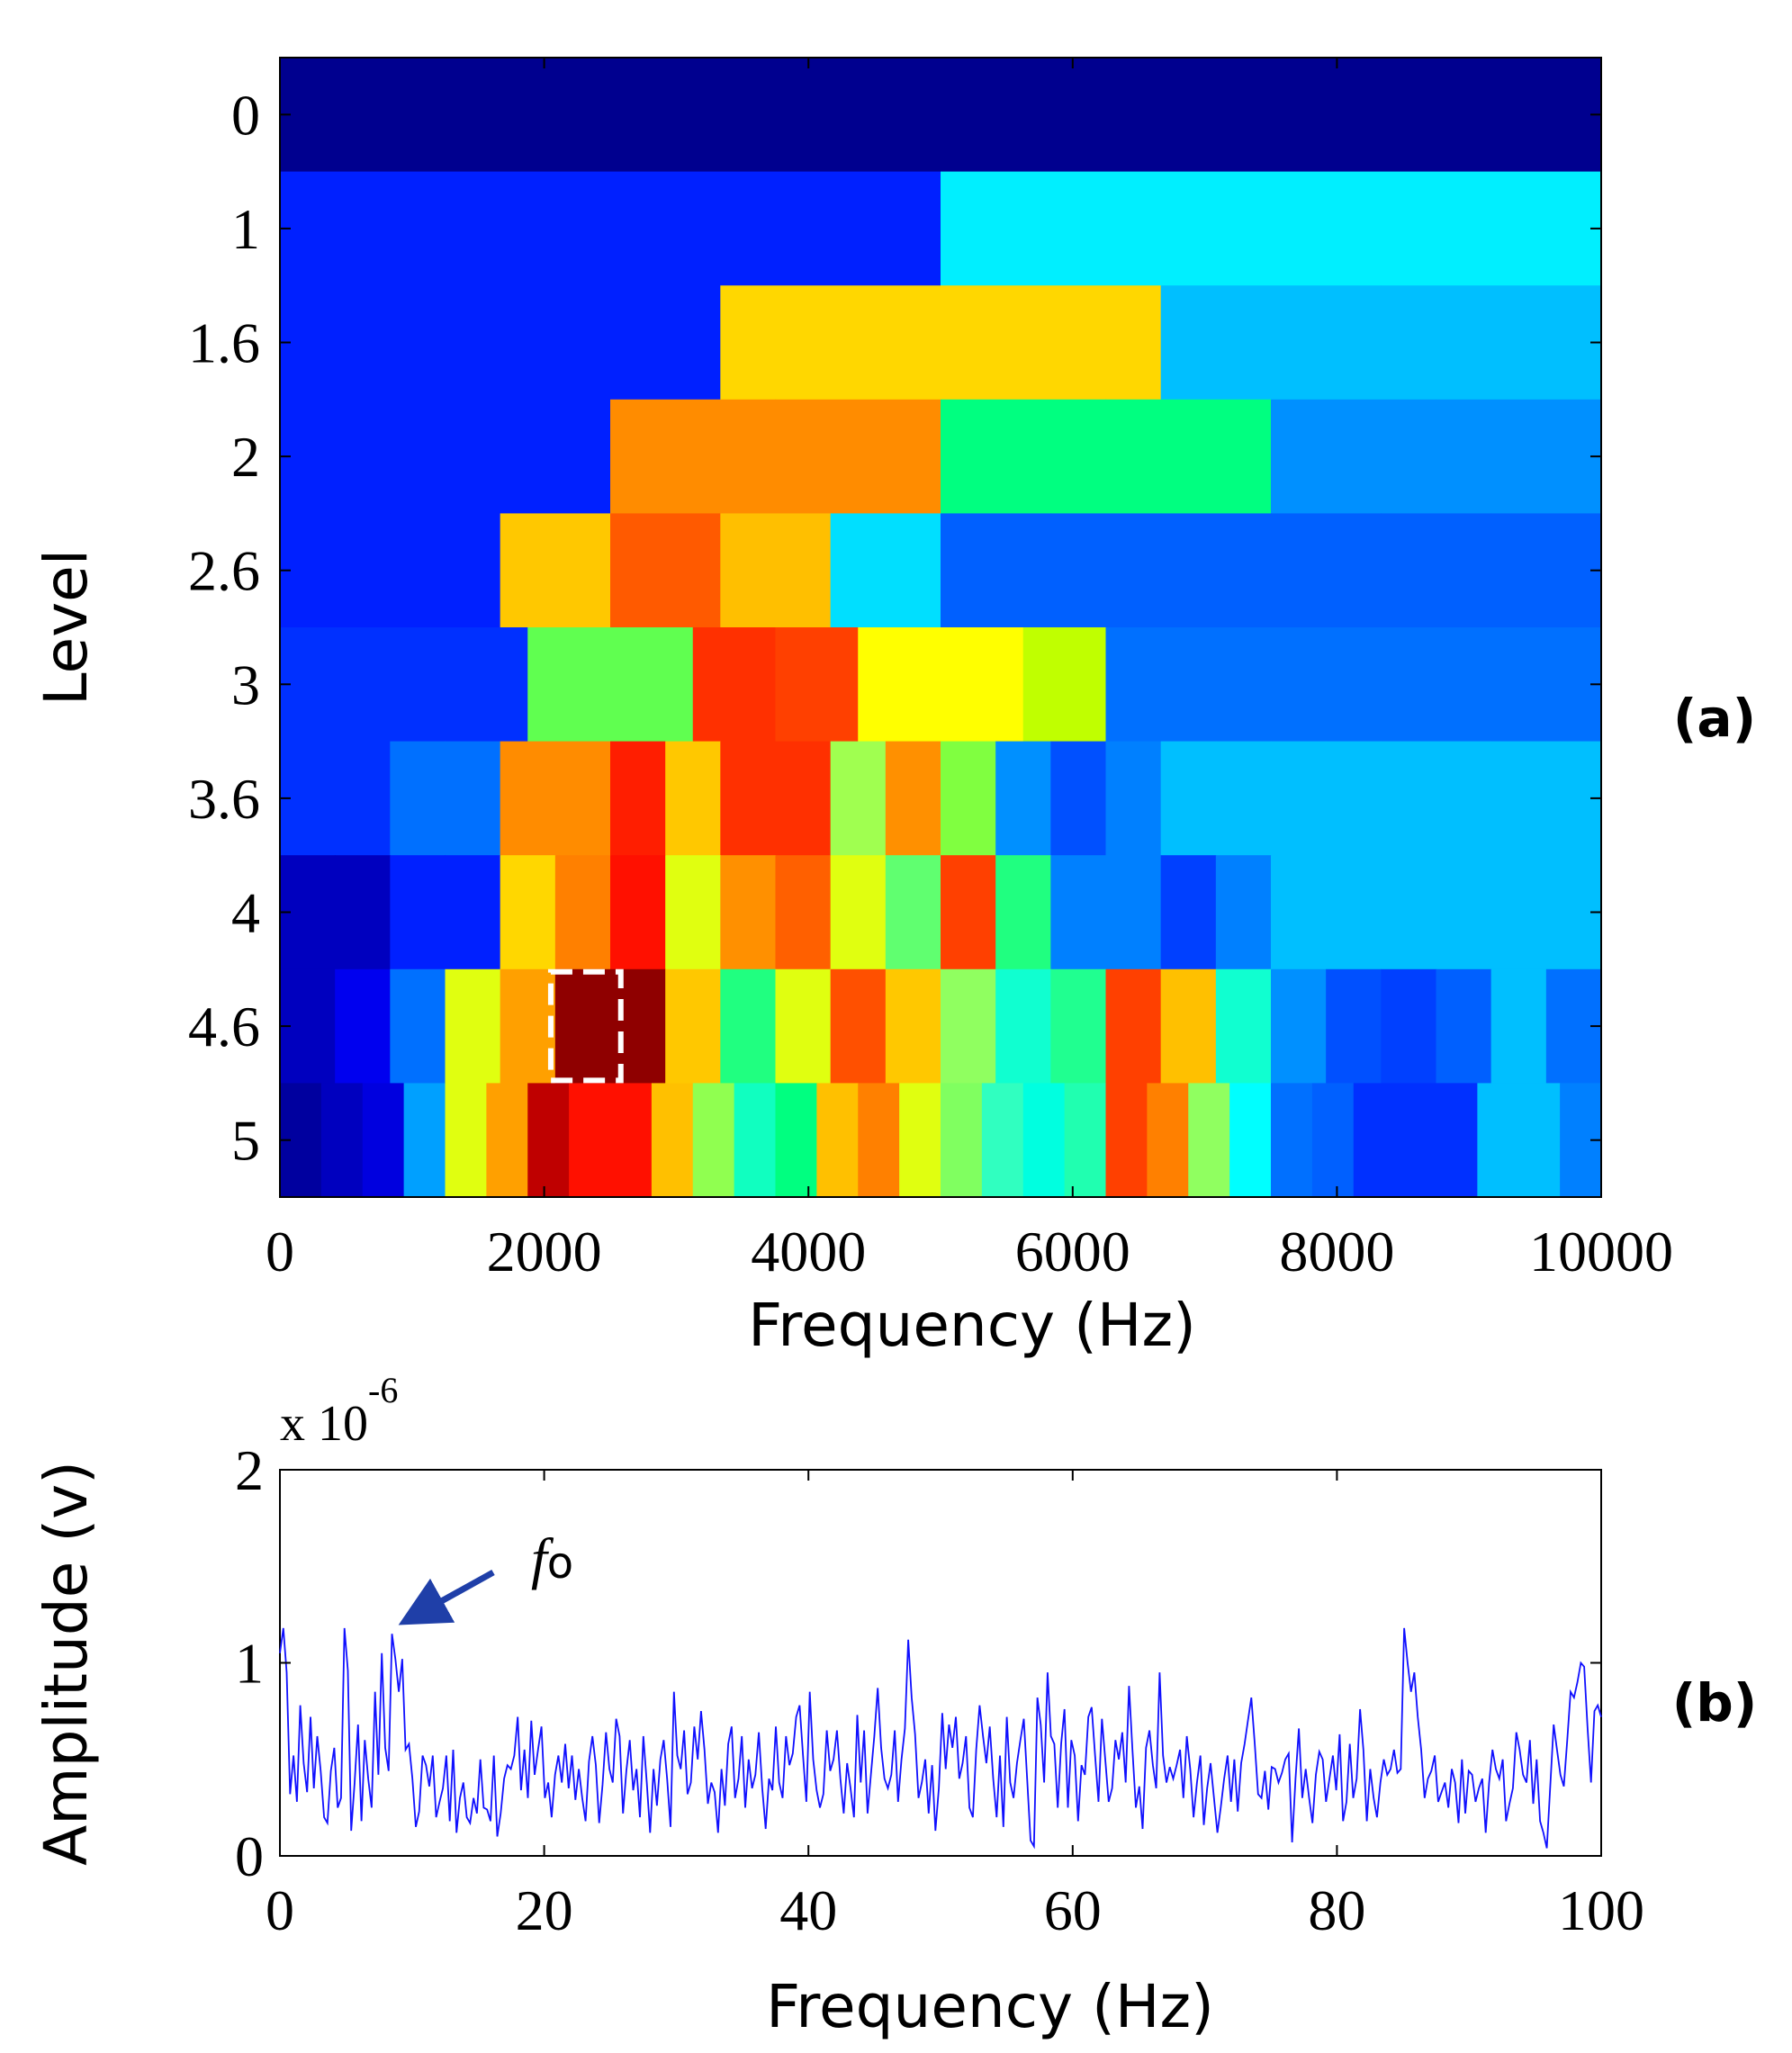 Image resolution: width=1792 pixels, height=2053 pixels. What do you see at coordinates (246, 115) in the screenshot?
I see `heatmap-y-tick-label: 0` at bounding box center [246, 115].